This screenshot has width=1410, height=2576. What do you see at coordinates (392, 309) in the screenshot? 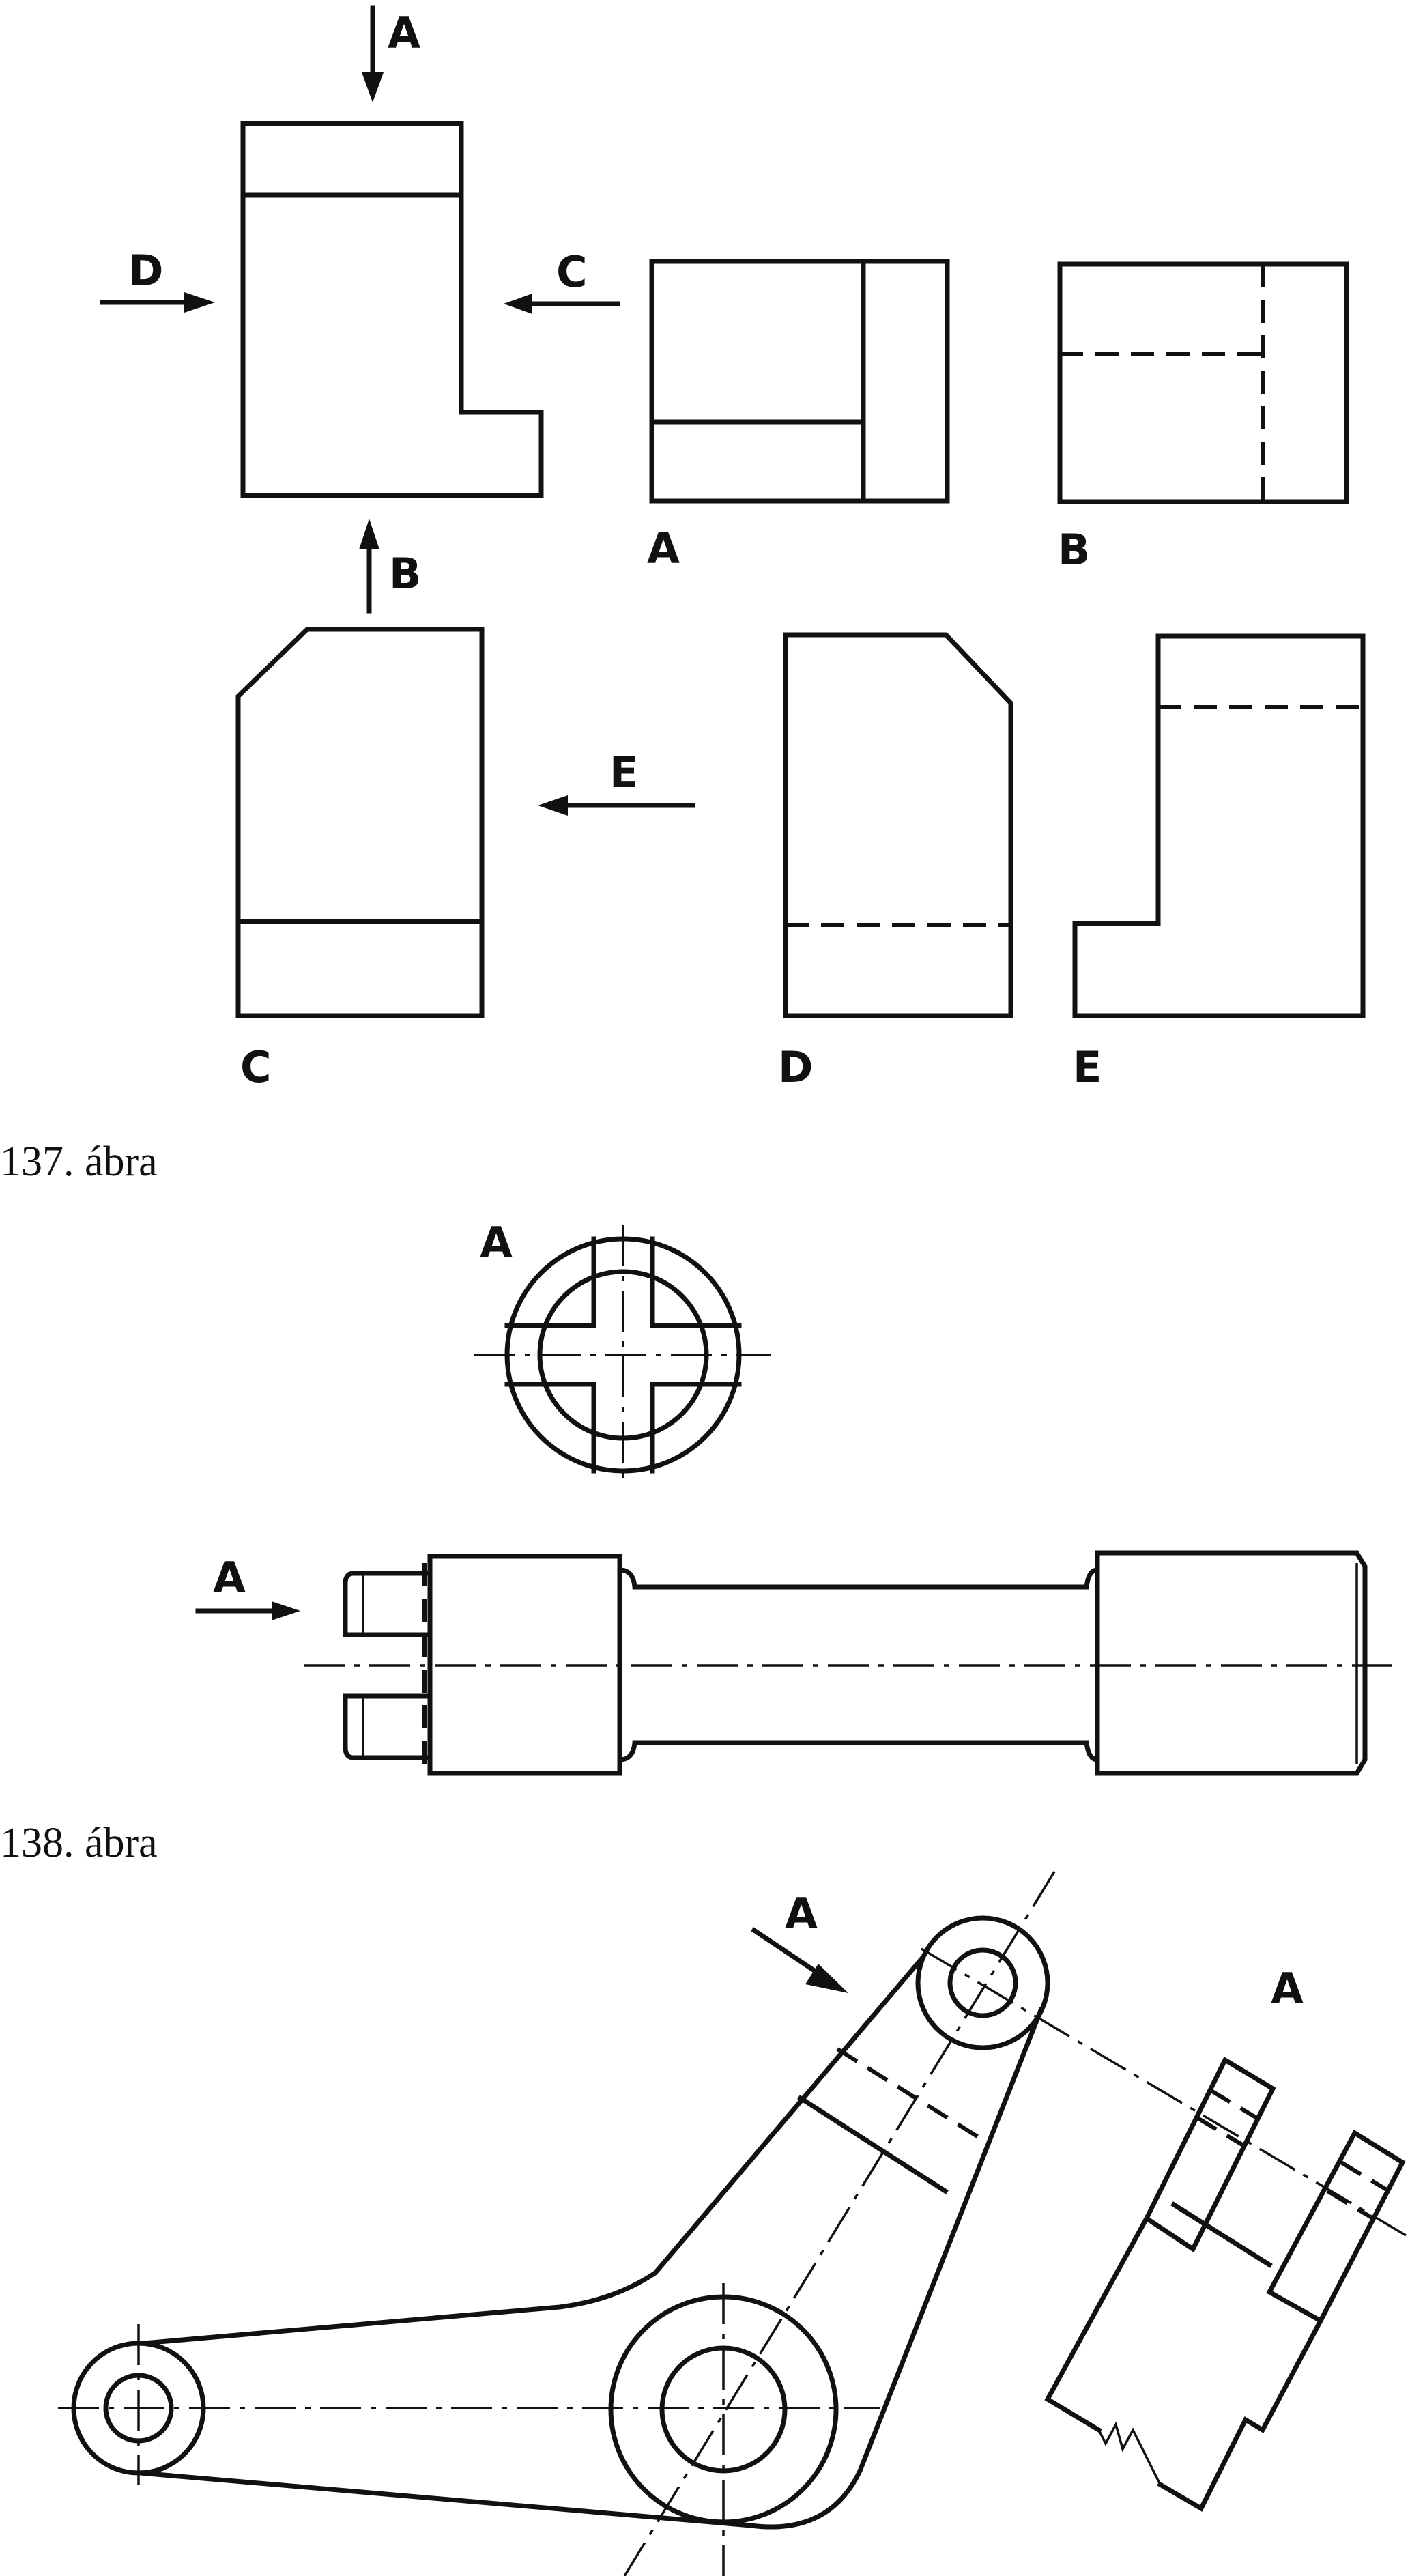
I see `fig137-main-part` at bounding box center [392, 309].